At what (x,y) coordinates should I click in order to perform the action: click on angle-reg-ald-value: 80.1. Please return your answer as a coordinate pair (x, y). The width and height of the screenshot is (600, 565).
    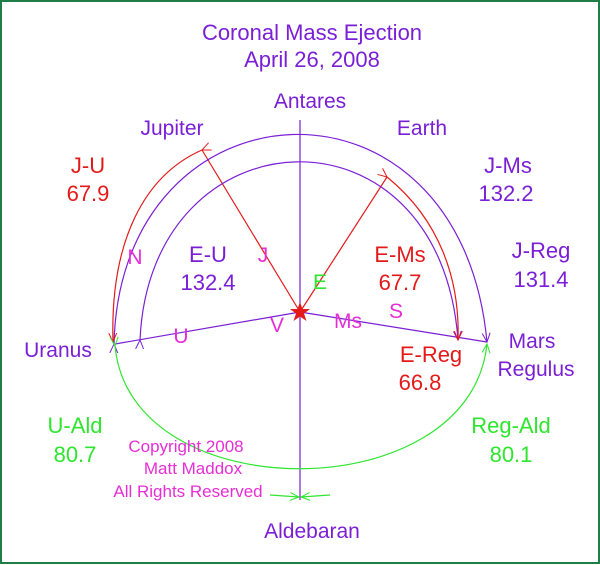
    Looking at the image, I should click on (511, 454).